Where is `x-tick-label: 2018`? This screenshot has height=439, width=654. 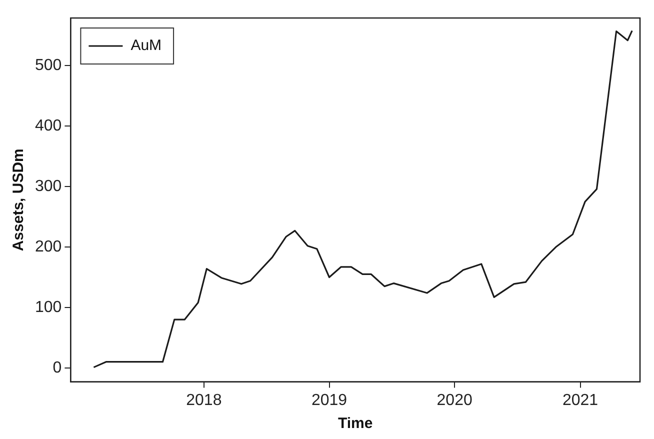
x-tick-label: 2018 is located at coordinates (204, 400).